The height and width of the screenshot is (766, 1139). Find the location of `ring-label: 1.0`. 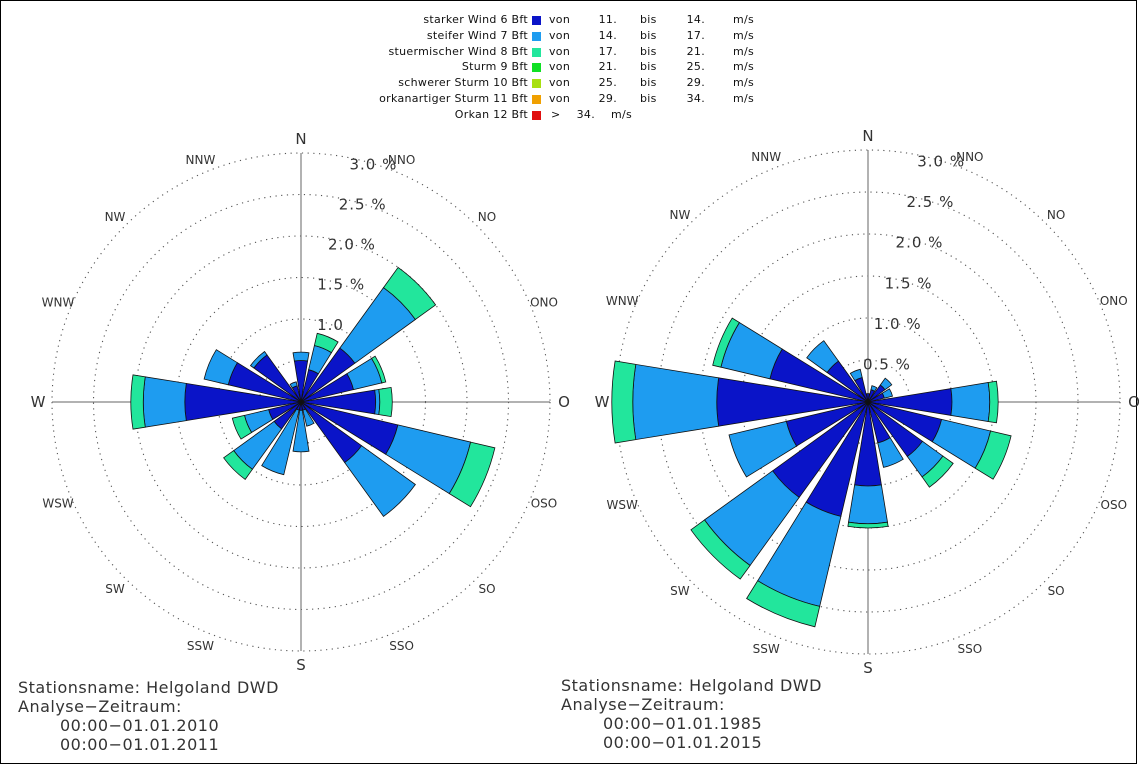

ring-label: 1.0 is located at coordinates (330, 325).